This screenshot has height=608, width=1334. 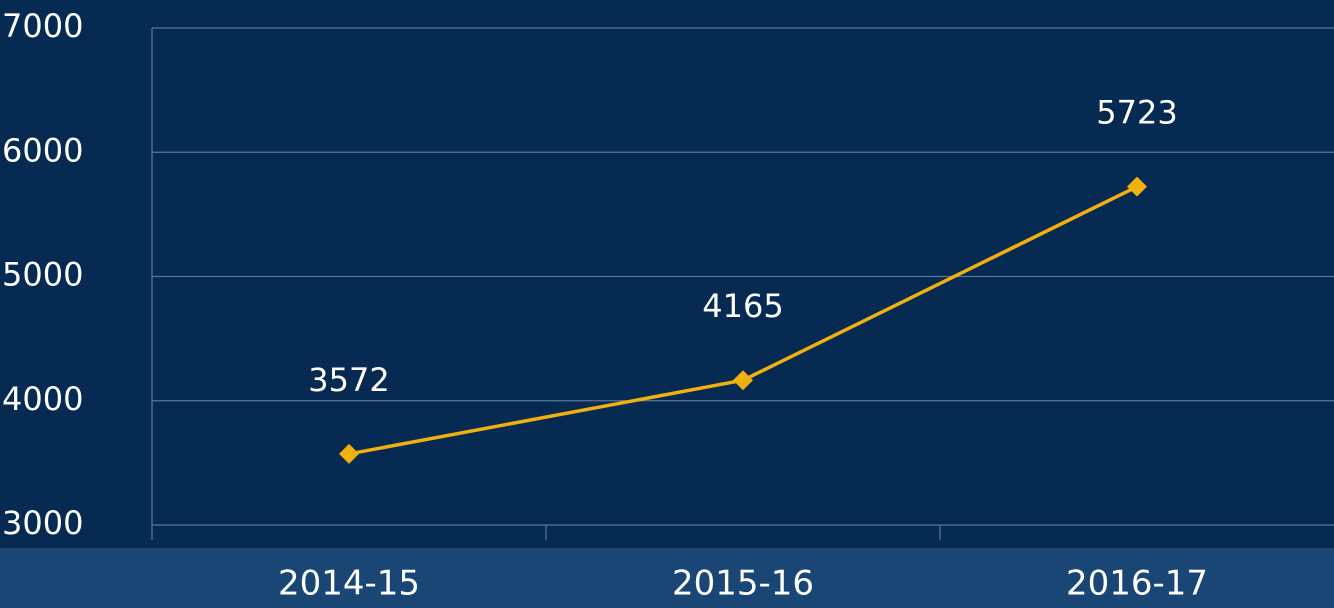 I want to click on y-tick-label: 6000, so click(x=42, y=150).